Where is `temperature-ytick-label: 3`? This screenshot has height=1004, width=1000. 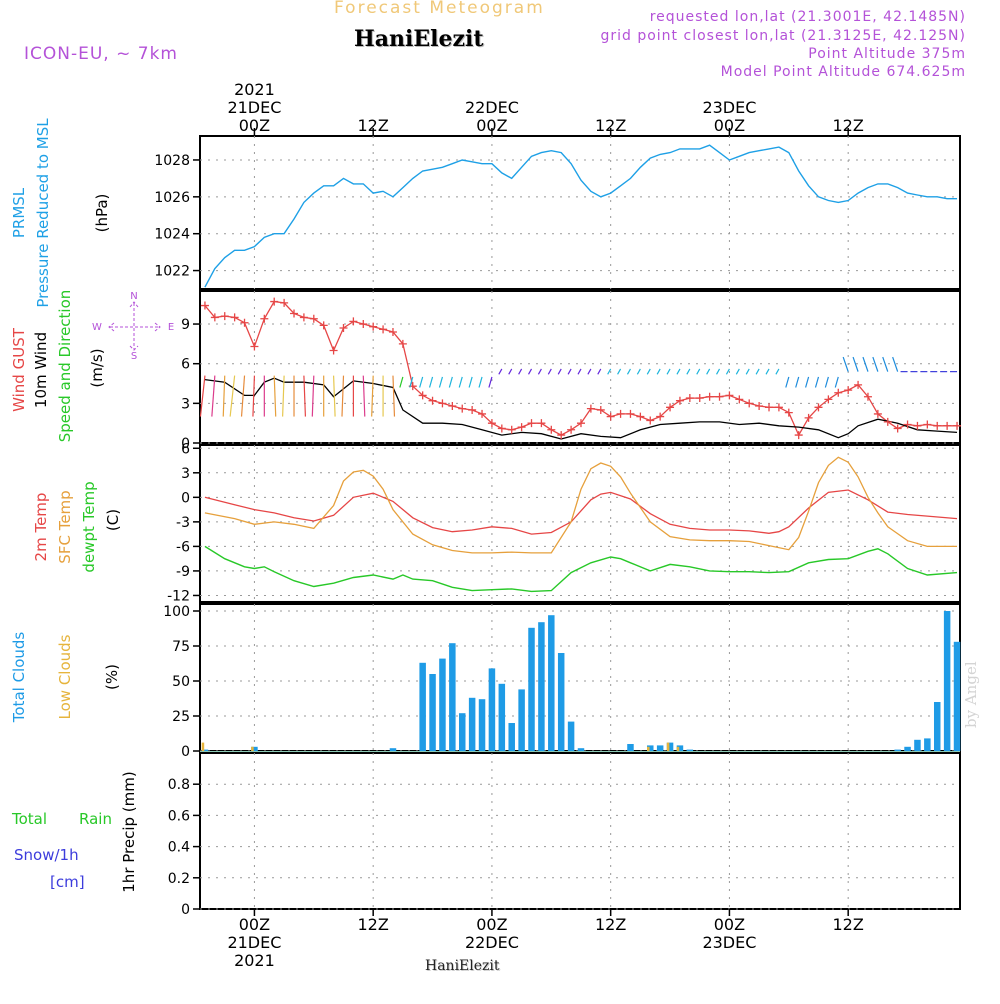
temperature-ytick-label: 3 is located at coordinates (185, 474).